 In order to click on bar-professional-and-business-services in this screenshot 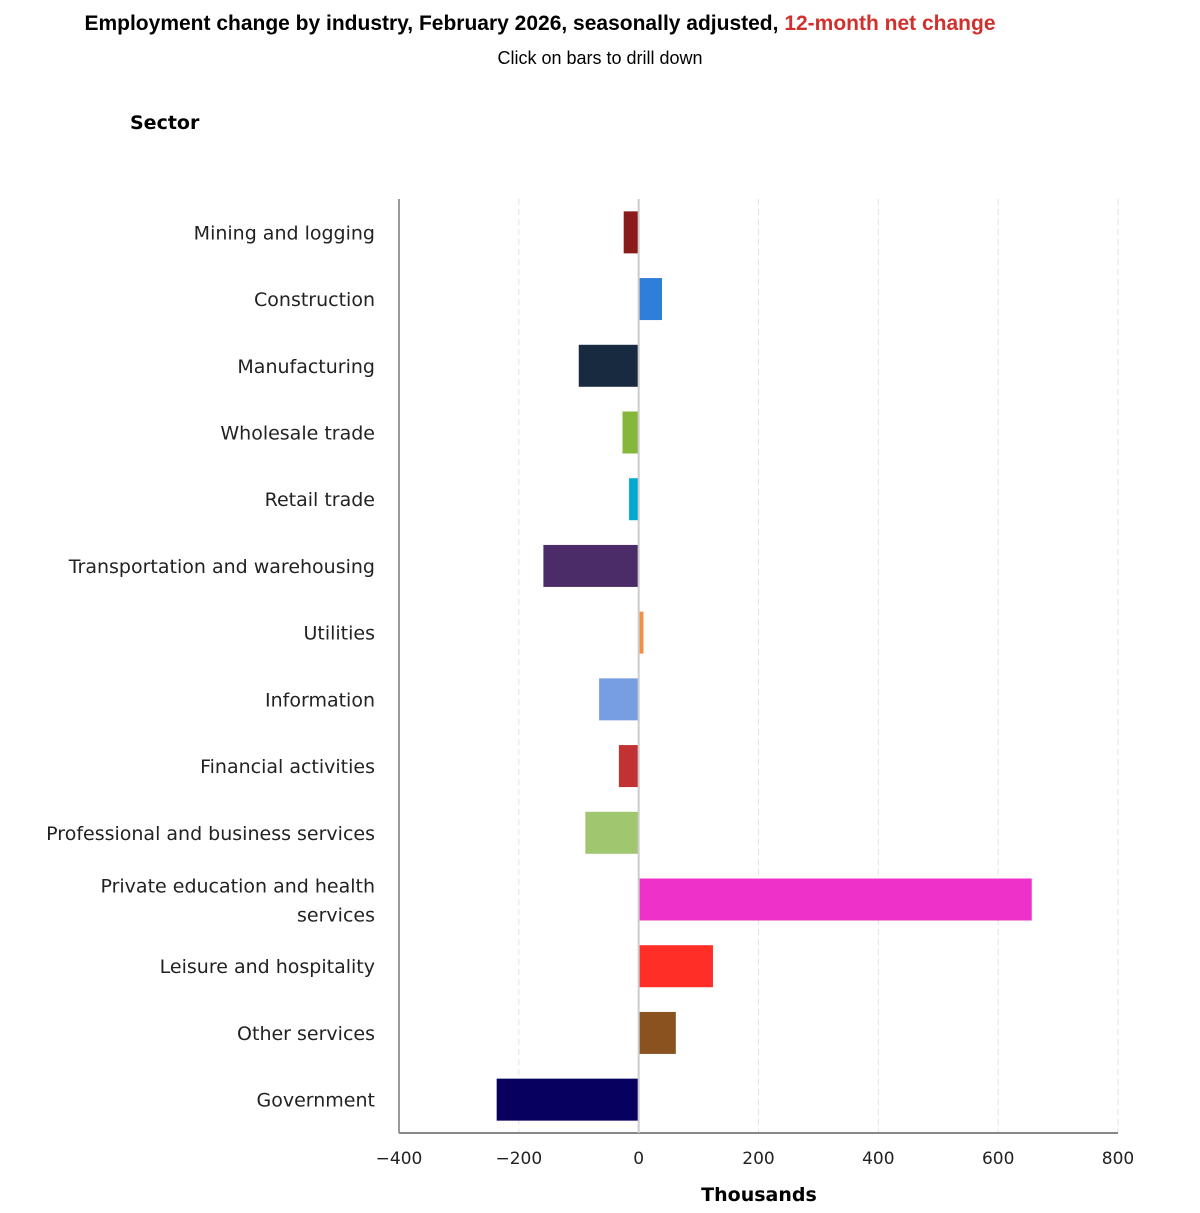, I will do `click(612, 832)`.